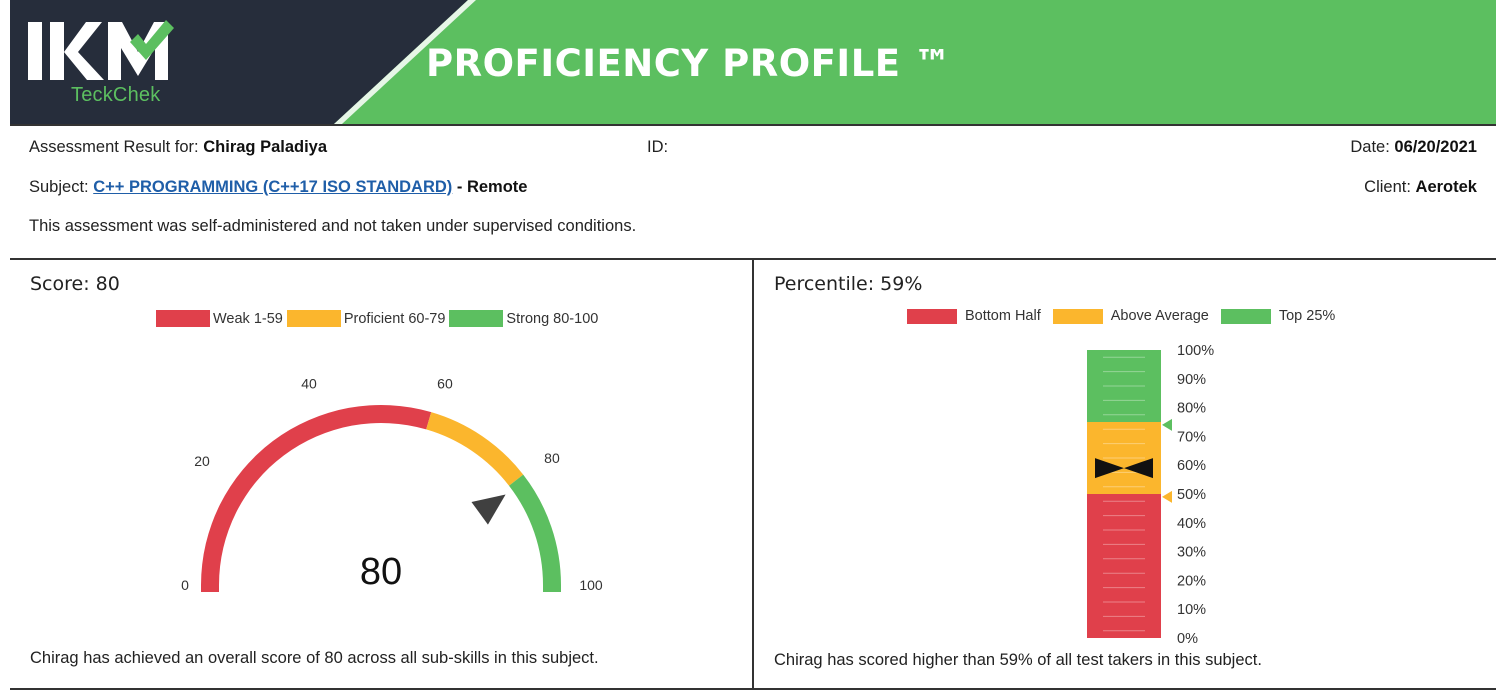  I want to click on id-row: ID:, so click(657, 147).